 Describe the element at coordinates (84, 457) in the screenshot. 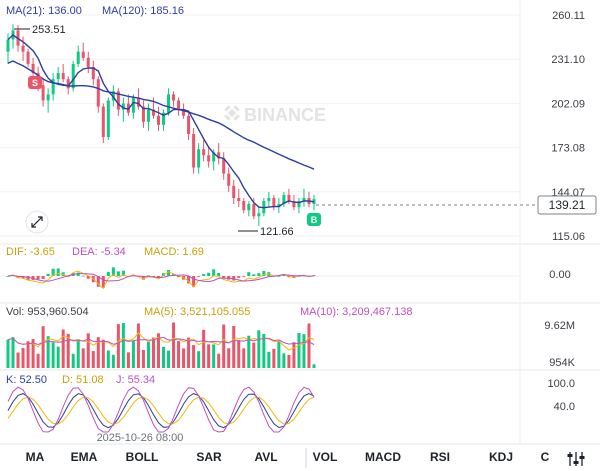

I see `tab-ema: EMA` at that location.